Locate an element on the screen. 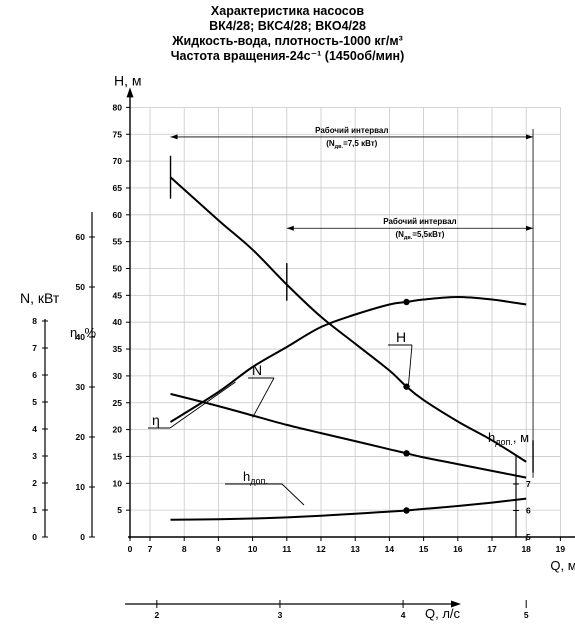 This screenshot has height=634, width=575. q-axis-tick-label: 12 is located at coordinates (321, 549).